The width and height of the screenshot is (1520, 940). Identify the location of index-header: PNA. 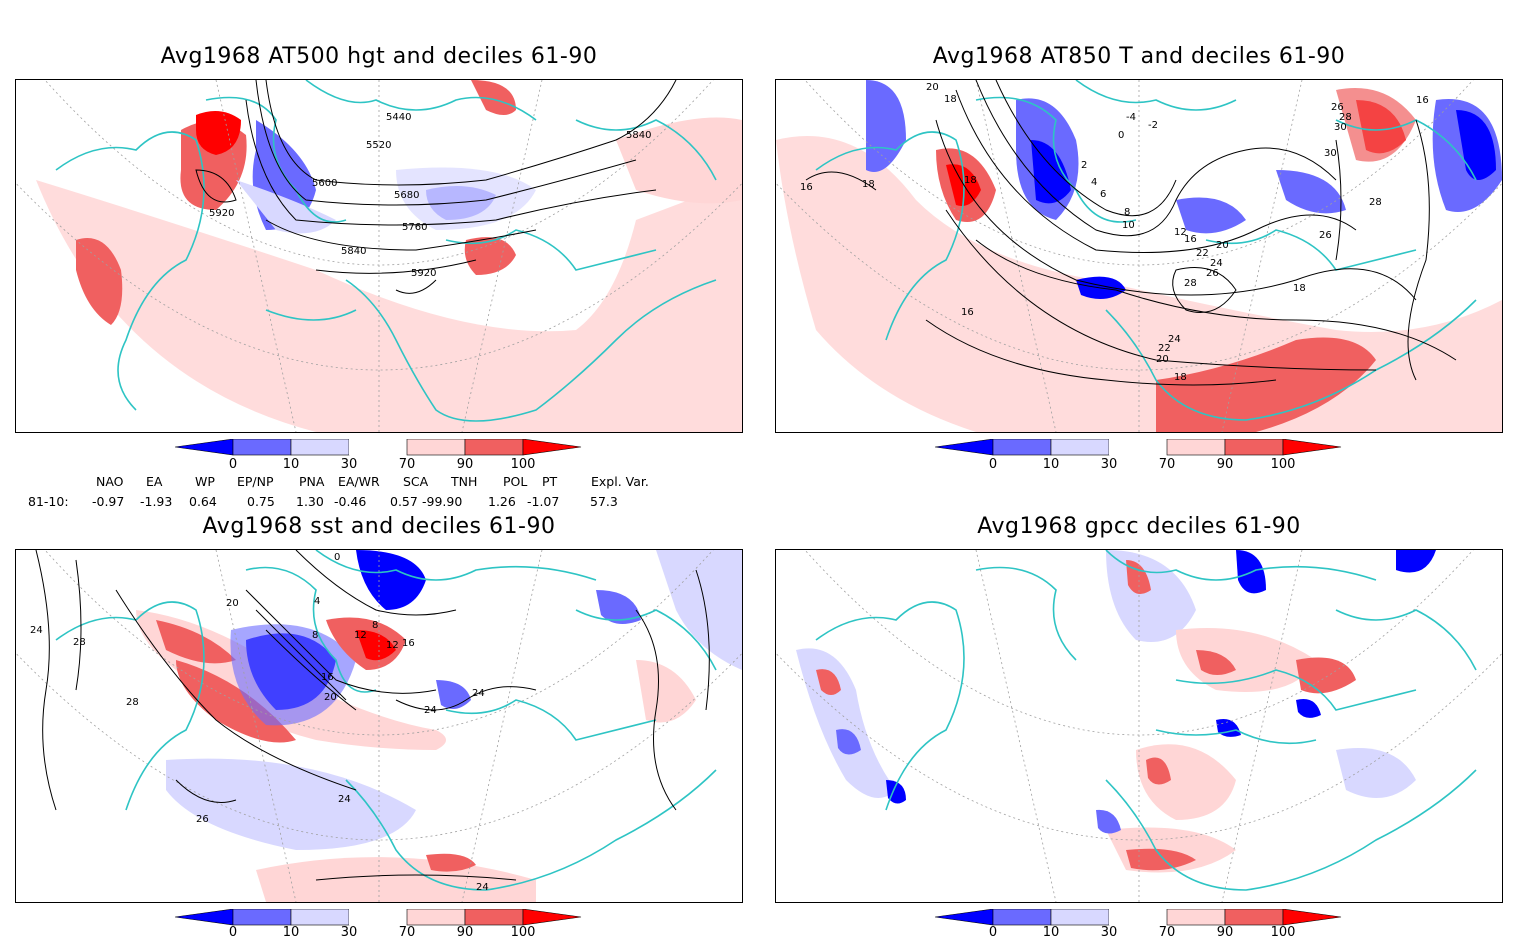
(312, 481).